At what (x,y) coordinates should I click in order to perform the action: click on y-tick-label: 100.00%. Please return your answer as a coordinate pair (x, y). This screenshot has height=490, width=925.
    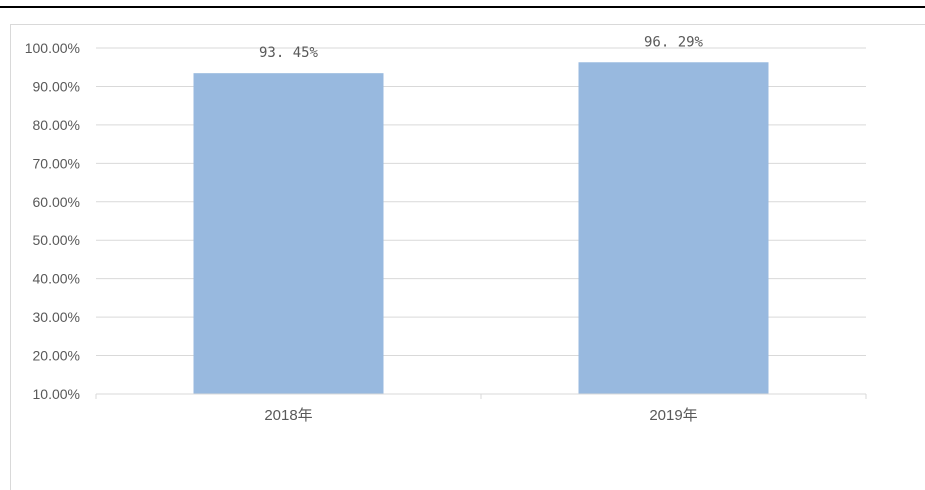
    Looking at the image, I should click on (52, 48).